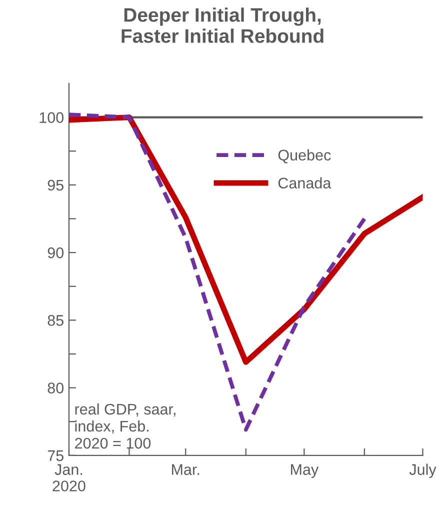  What do you see at coordinates (125, 426) in the screenshot?
I see `annotation: real GDP, saar, index, Feb. 2020 = 100` at bounding box center [125, 426].